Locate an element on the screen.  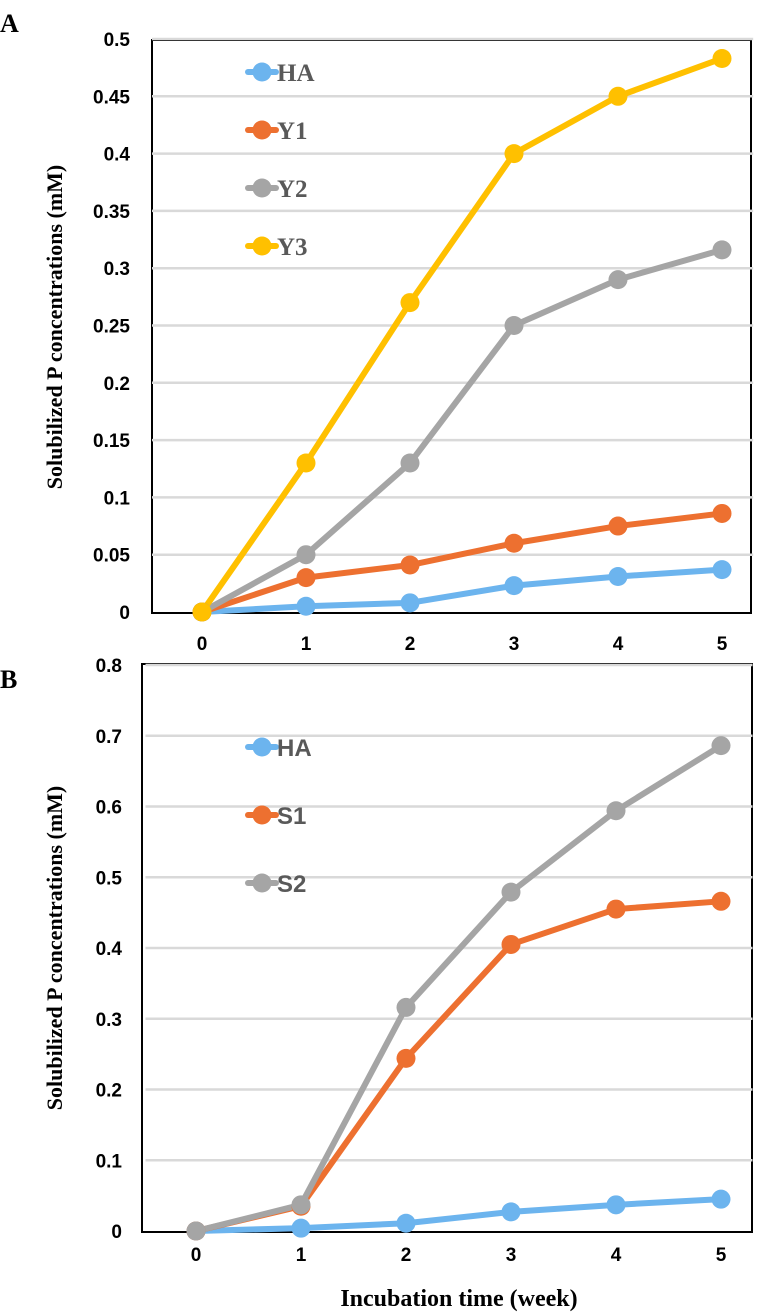
y-tick-label-b: 0.6 is located at coordinates (109, 808).